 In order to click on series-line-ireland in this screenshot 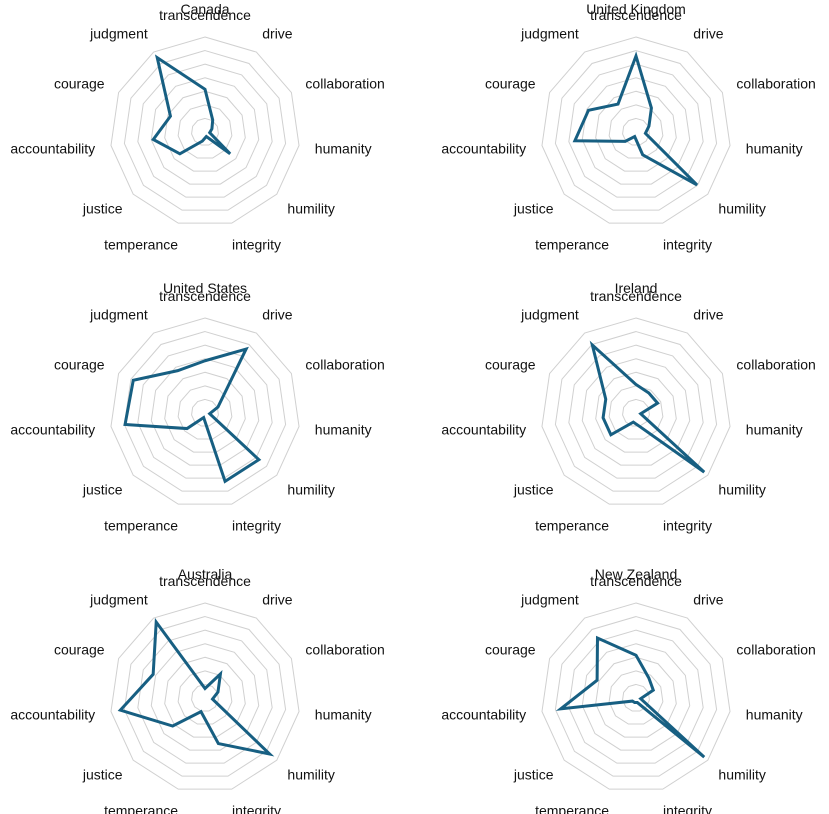, I will do `click(647, 407)`.